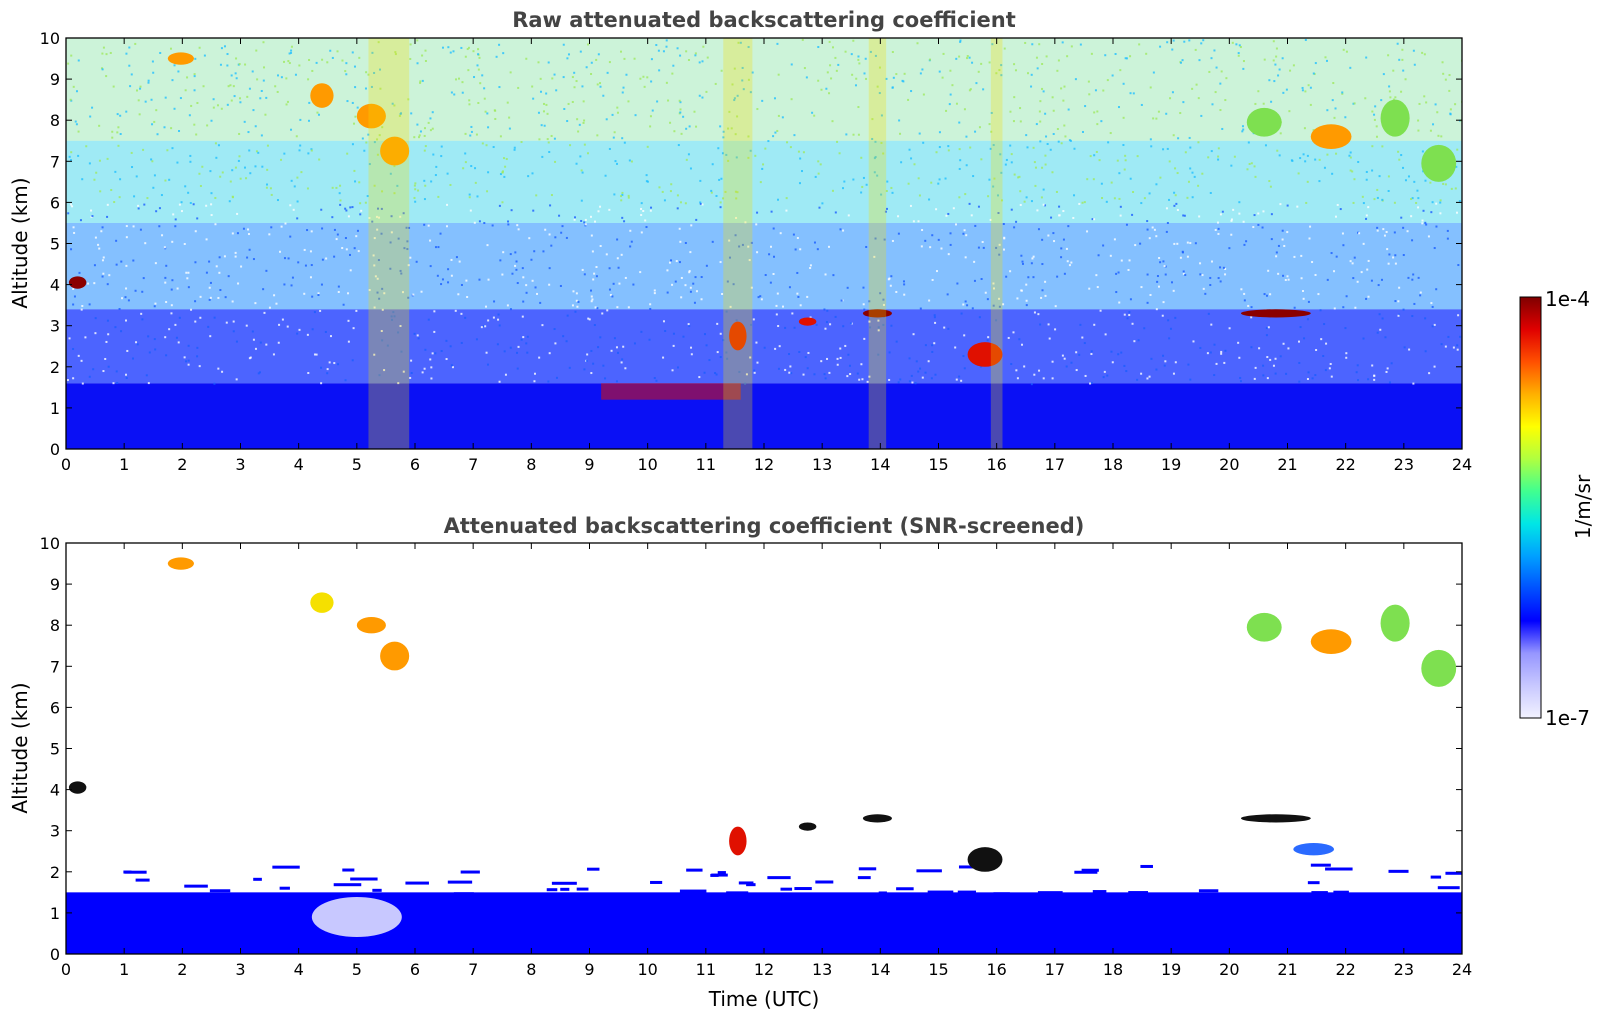 Image resolution: width=1606 pixels, height=1020 pixels. I want to click on x-tick-label: 19, so click(1171, 464).